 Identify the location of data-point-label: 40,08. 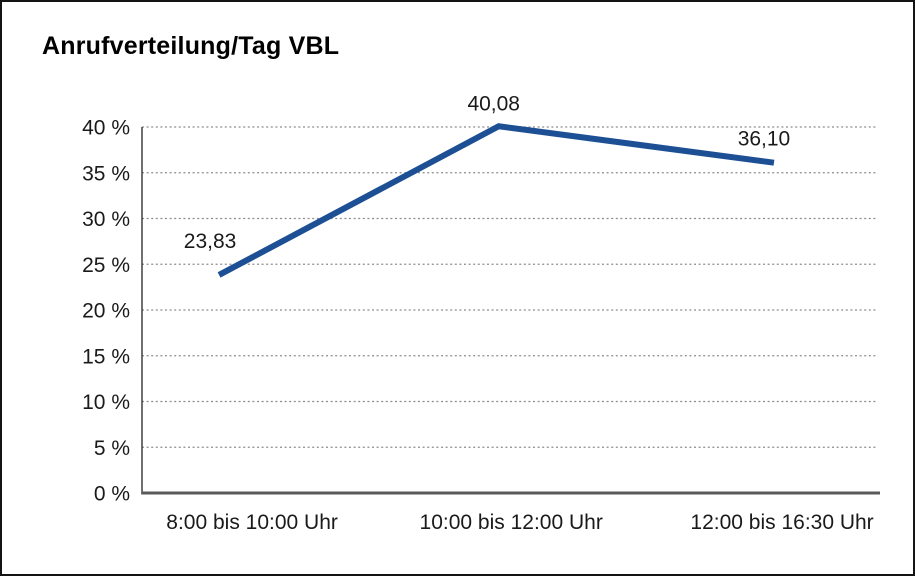
(493, 103).